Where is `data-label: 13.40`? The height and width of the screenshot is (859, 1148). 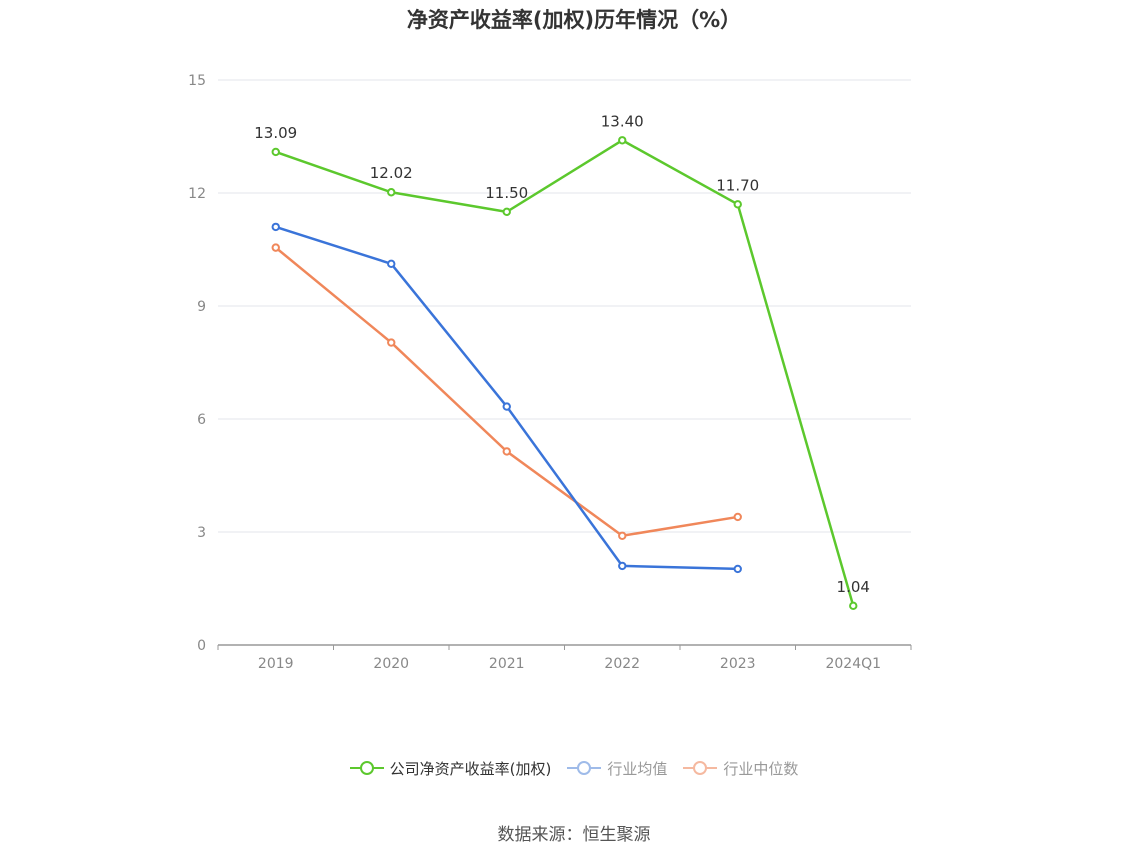
data-label: 13.40 is located at coordinates (622, 121).